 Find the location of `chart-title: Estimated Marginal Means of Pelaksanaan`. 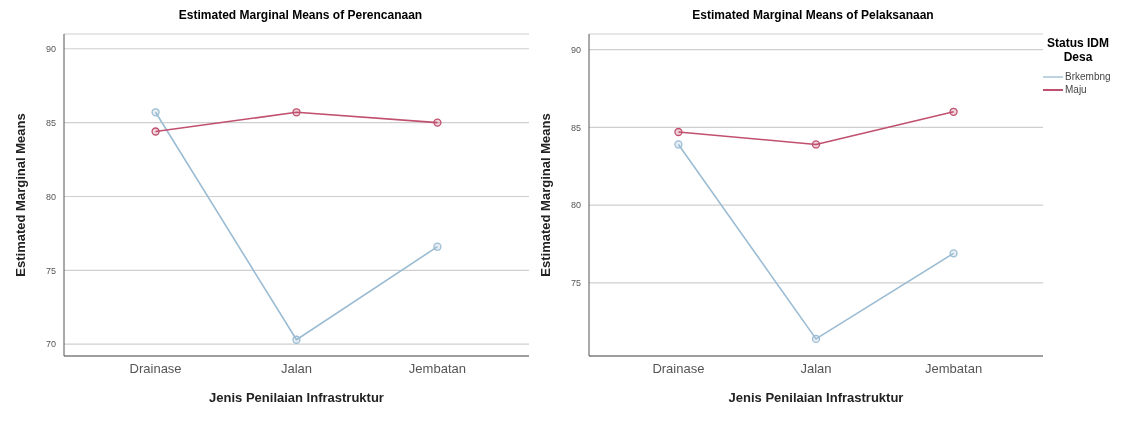

chart-title: Estimated Marginal Means of Pelaksanaan is located at coordinates (813, 16).